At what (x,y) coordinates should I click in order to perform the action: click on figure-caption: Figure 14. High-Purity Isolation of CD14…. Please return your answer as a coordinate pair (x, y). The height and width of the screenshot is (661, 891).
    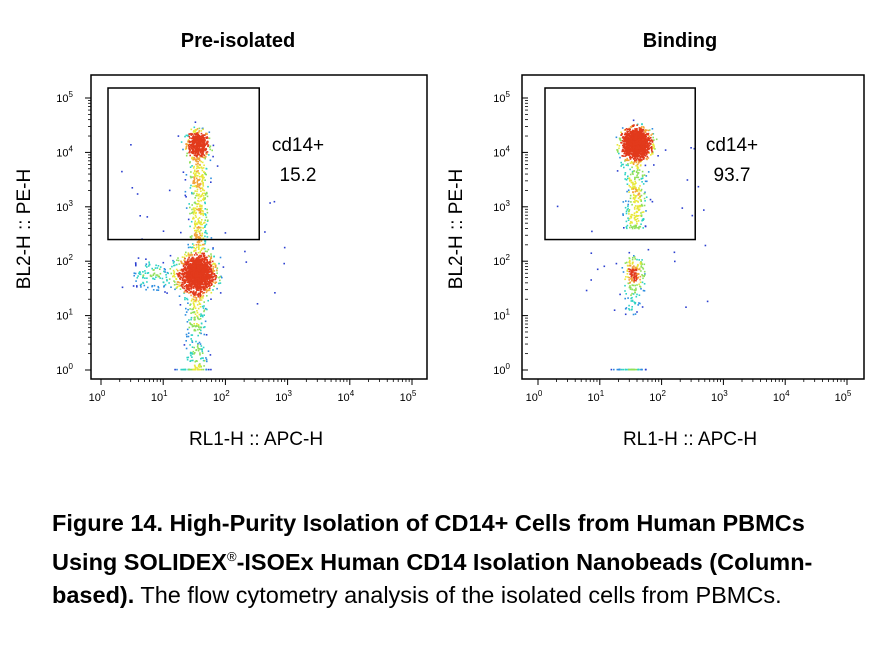
    Looking at the image, I should click on (462, 559).